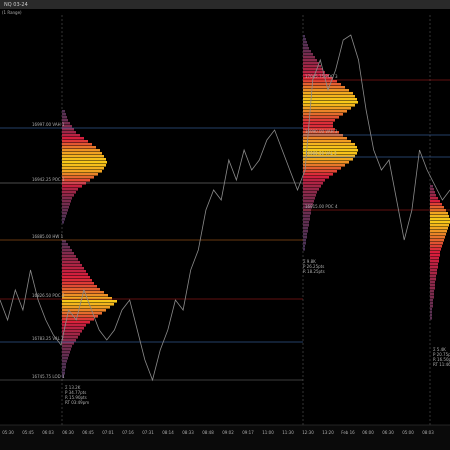 This screenshot has width=450, height=450. What do you see at coordinates (225, 4) in the screenshot?
I see `toolbar` at bounding box center [225, 4].